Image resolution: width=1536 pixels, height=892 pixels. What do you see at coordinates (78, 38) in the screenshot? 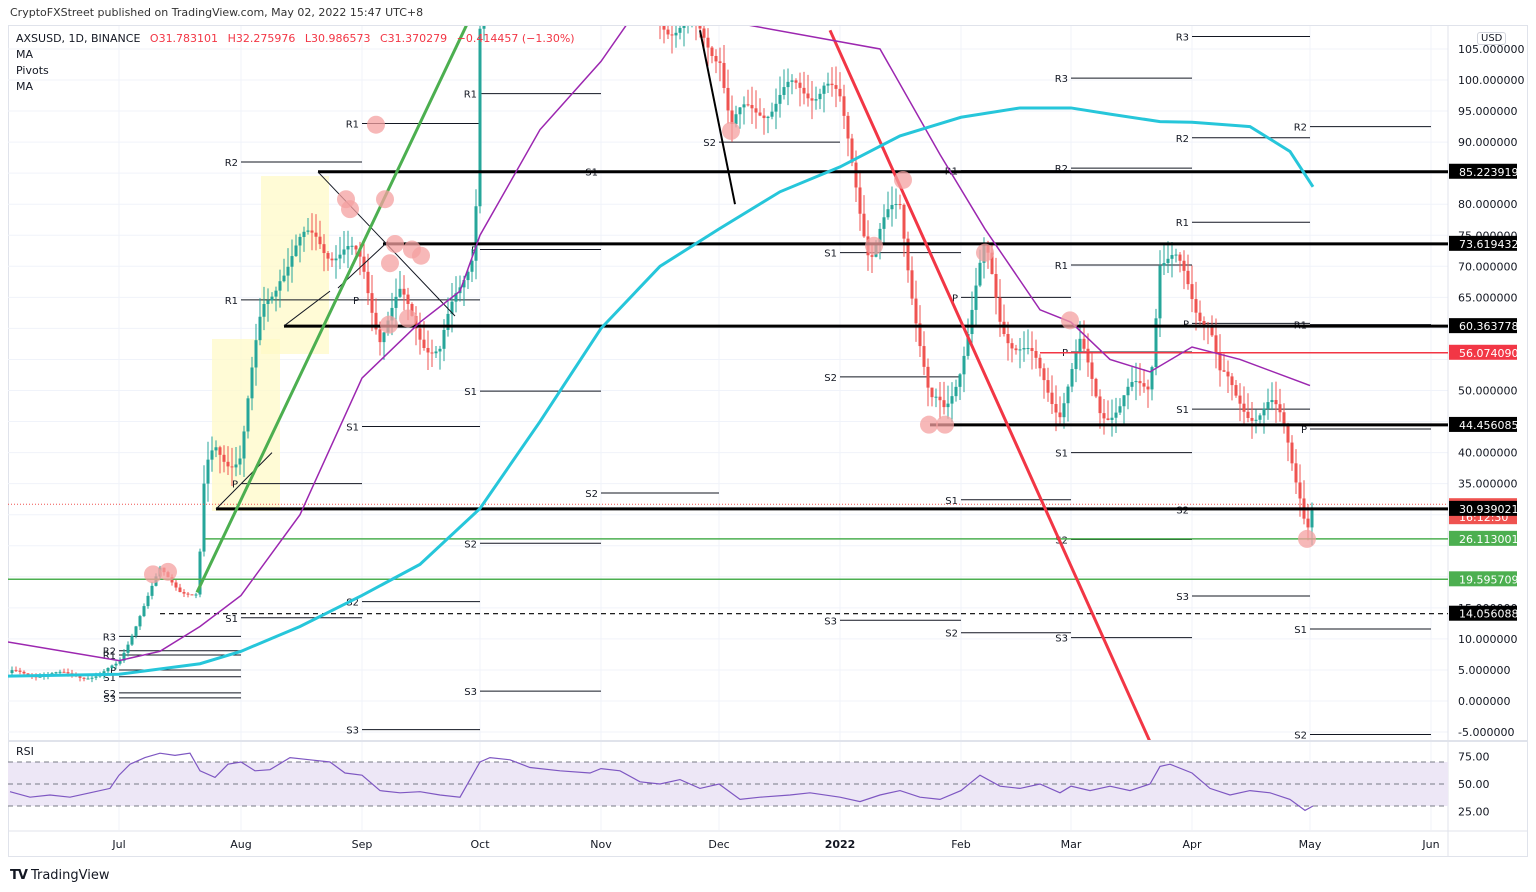
I see `symbol-label: AXSUSD, 1D, BINANCE` at bounding box center [78, 38].